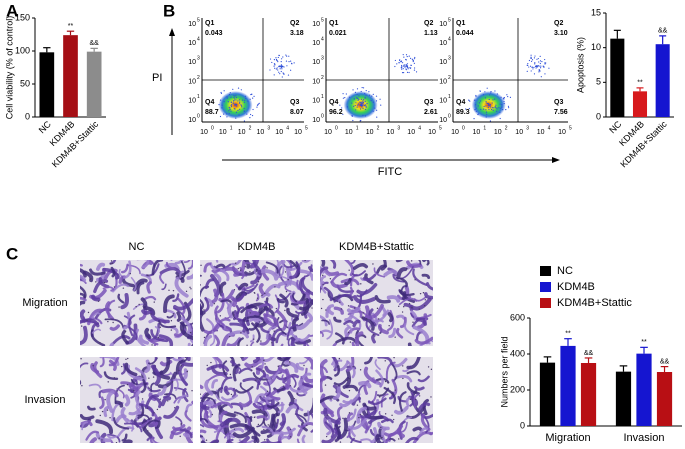 Image resolution: width=685 pixels, height=449 pixels. What do you see at coordinates (615, 127) in the screenshot?
I see `x-tick-label: NC` at bounding box center [615, 127].